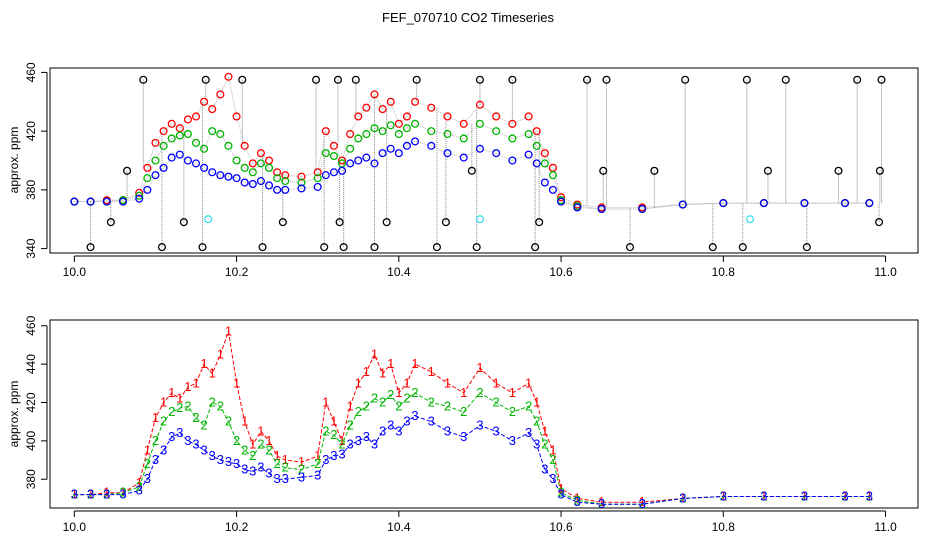 The width and height of the screenshot is (936, 540). I want to click on series-3-trace, so click(472, 175).